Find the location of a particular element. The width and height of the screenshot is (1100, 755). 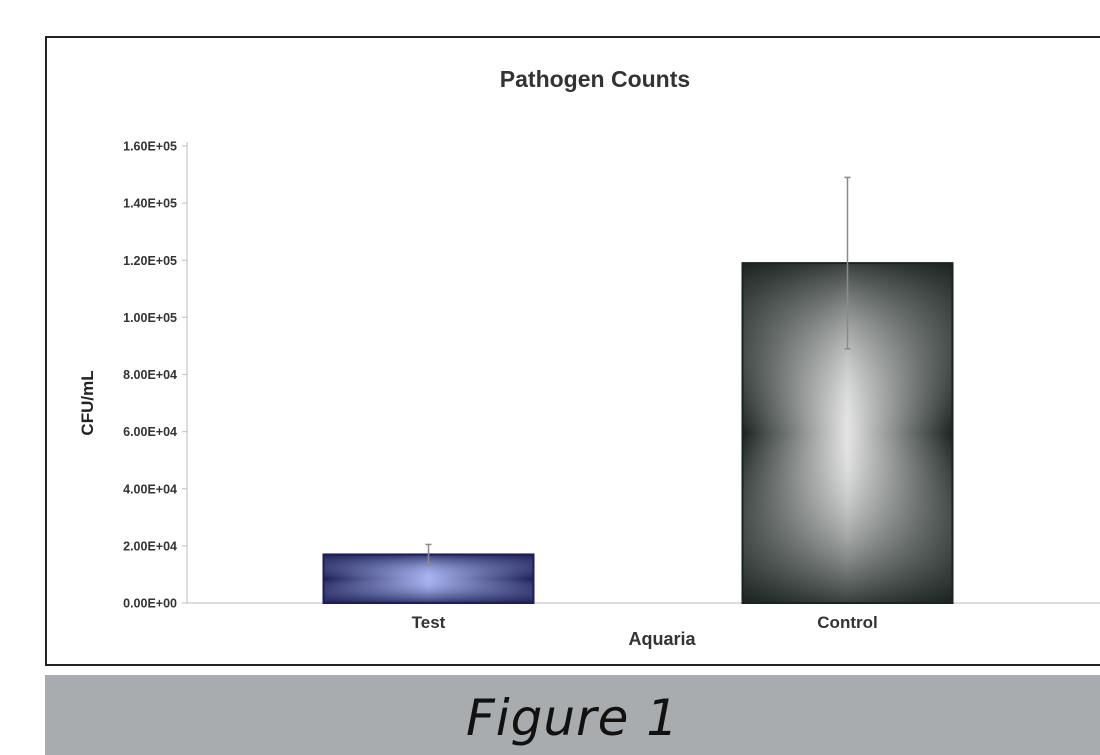

y-tick-label: 1.20E+05 is located at coordinates (150, 261).